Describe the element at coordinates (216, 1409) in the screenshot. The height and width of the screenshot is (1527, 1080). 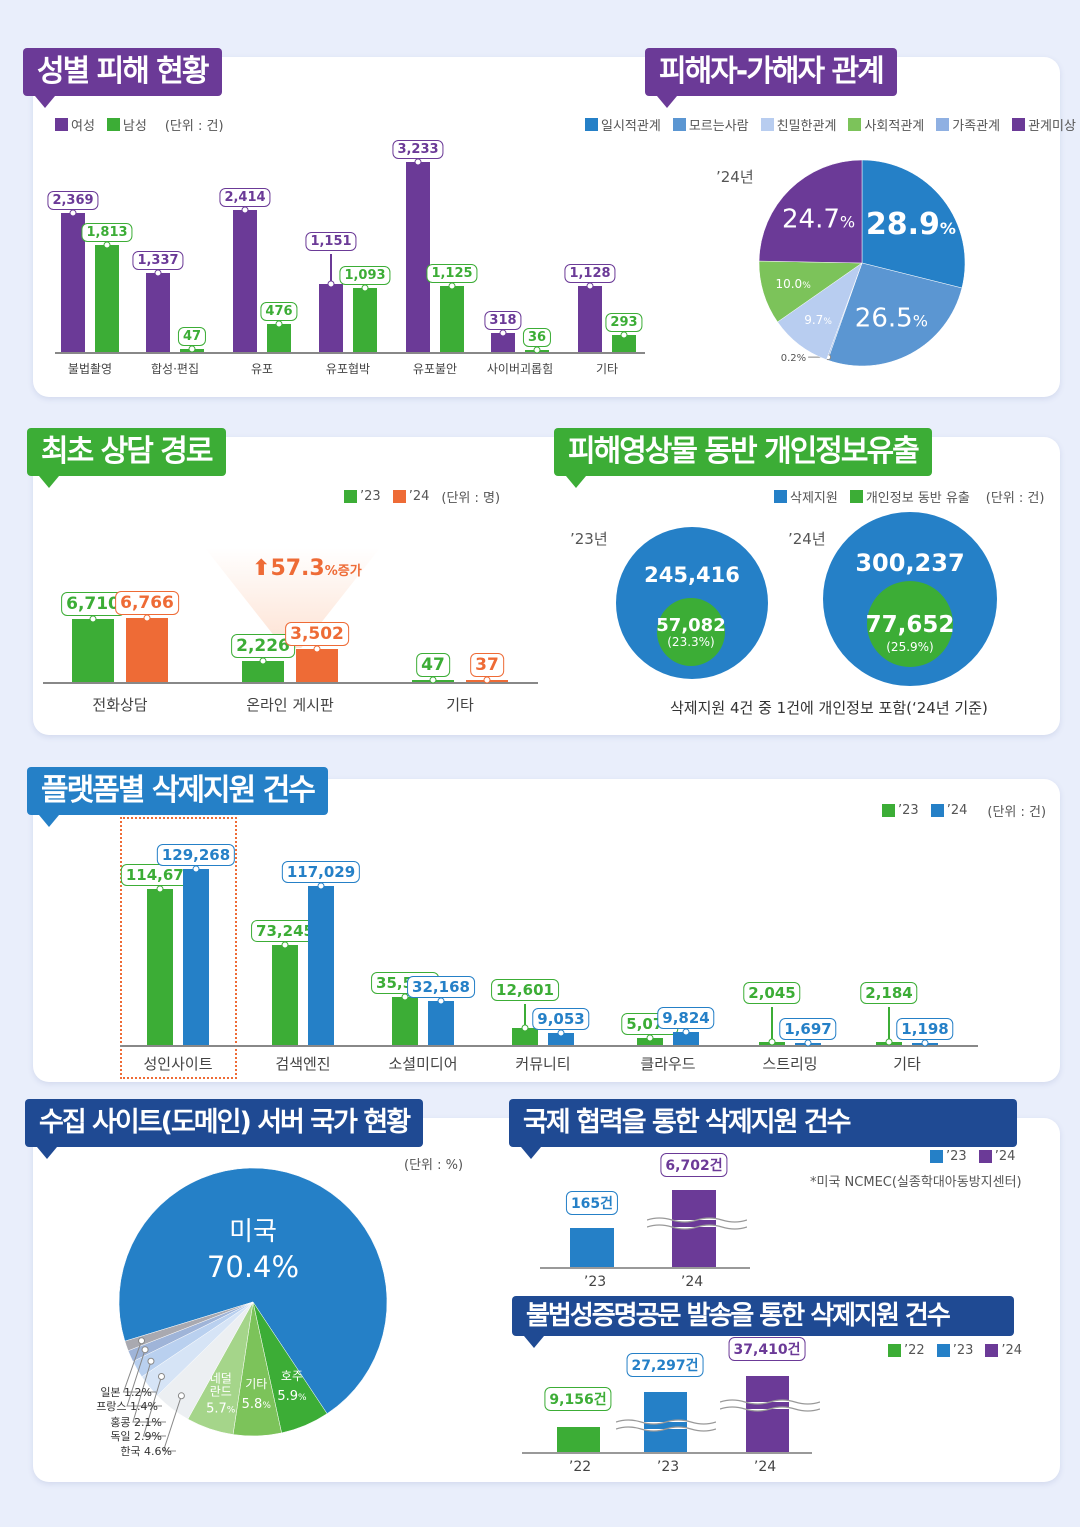
I see `slice-value: 5.7` at that location.